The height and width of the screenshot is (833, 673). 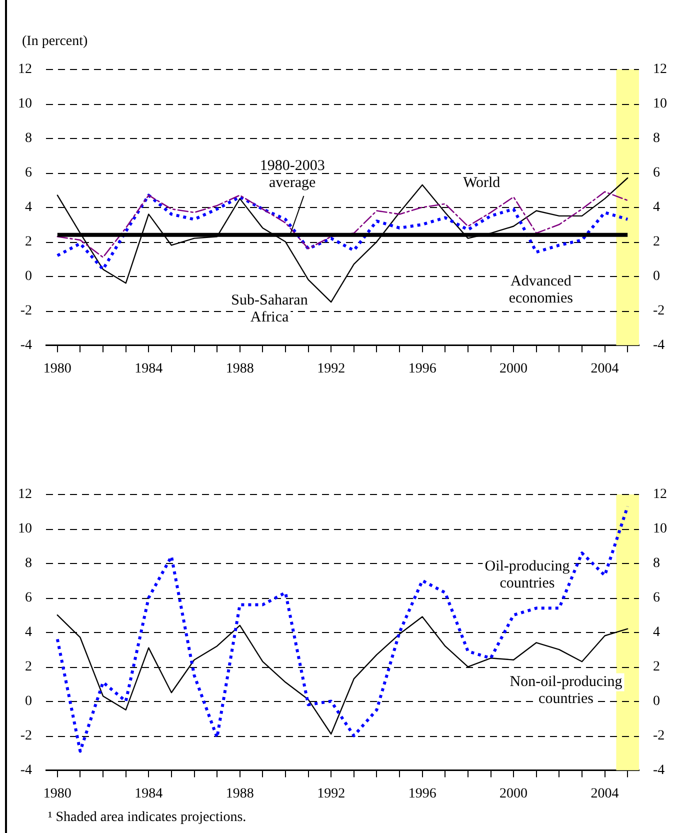 I want to click on series-label: Sub-Saharan Africa, so click(x=269, y=309).